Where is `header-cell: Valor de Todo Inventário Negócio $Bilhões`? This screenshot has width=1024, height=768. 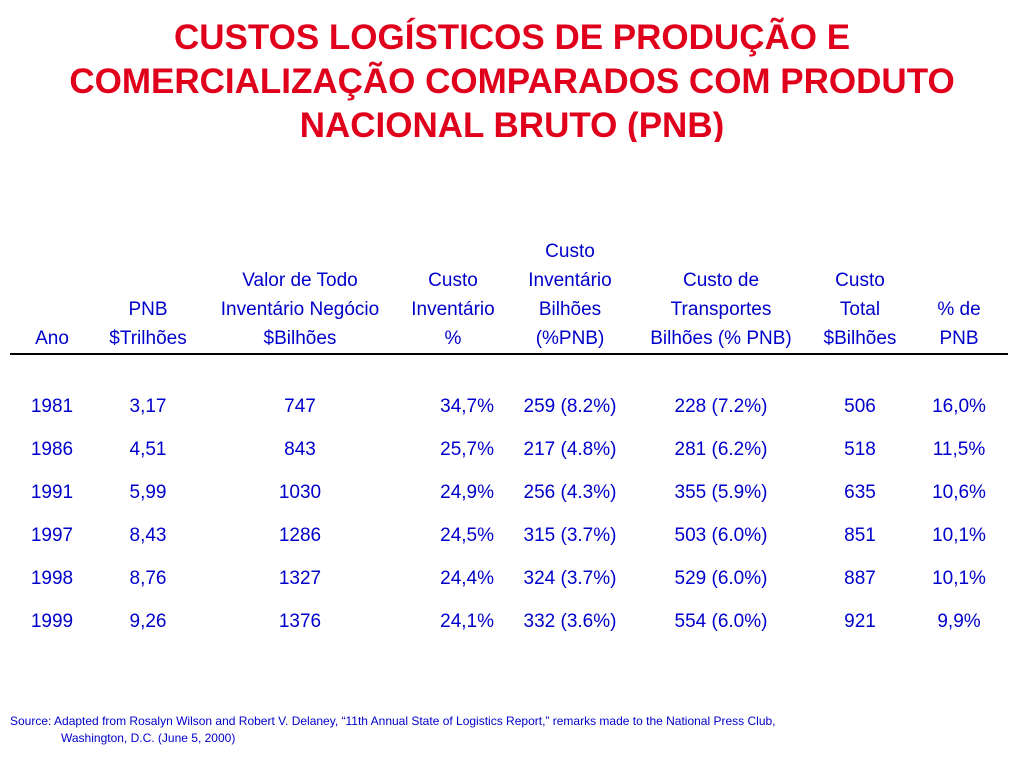
header-cell: Valor de Todo Inventário Negócio $Bilhões is located at coordinates (300, 296).